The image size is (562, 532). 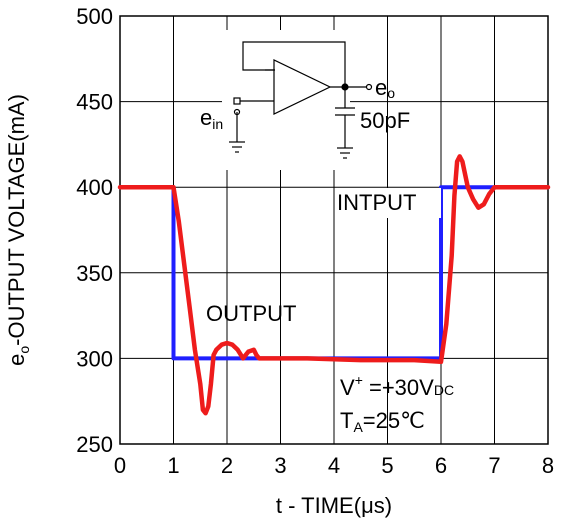 I want to click on x-tick-label: 3, so click(x=280, y=465).